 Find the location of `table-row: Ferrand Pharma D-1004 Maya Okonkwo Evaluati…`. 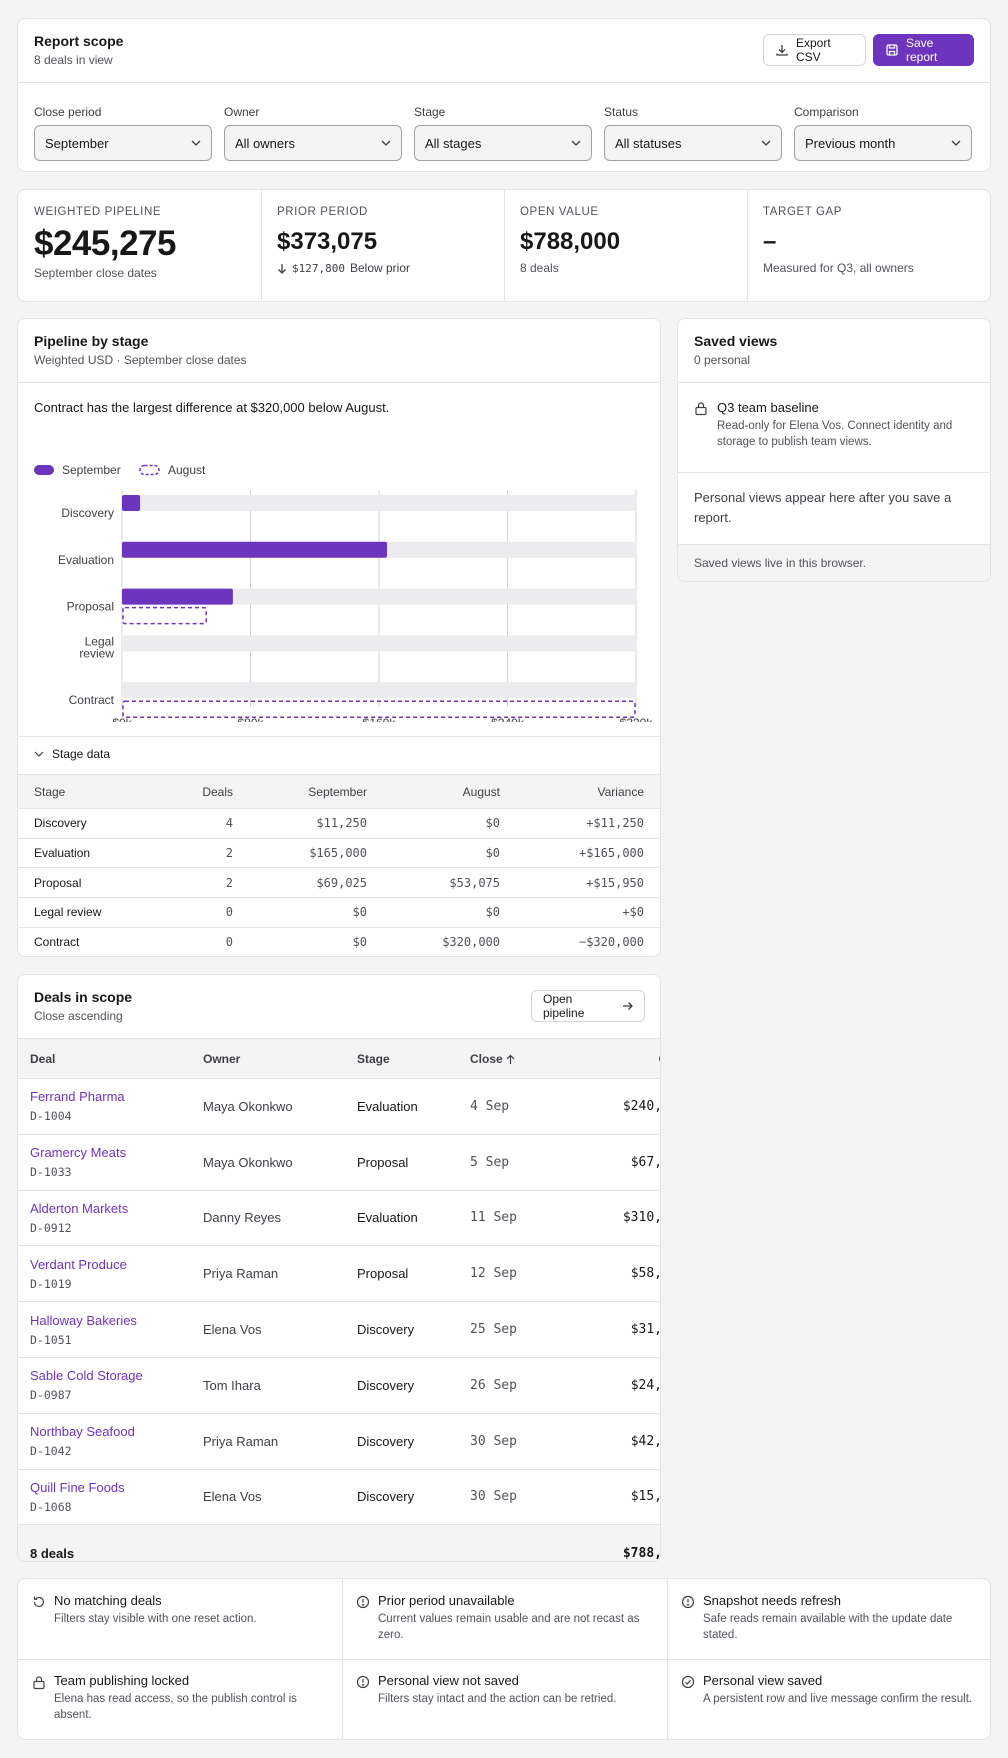

table-row: Ferrand Pharma D-1004 Maya Okonkwo Evaluati… is located at coordinates (339, 1106).